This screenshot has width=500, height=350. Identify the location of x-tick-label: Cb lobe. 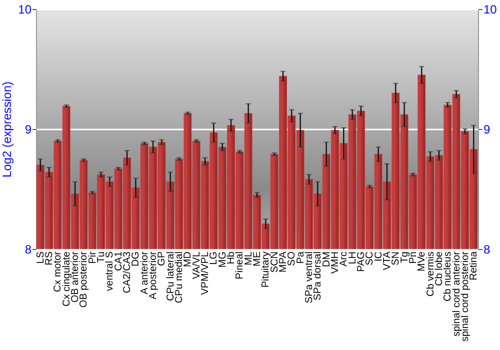
(439, 268).